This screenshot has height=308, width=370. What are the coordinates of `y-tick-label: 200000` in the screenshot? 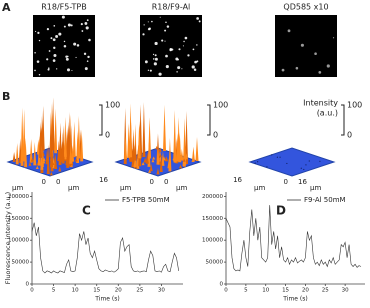 It's located at (18, 197).